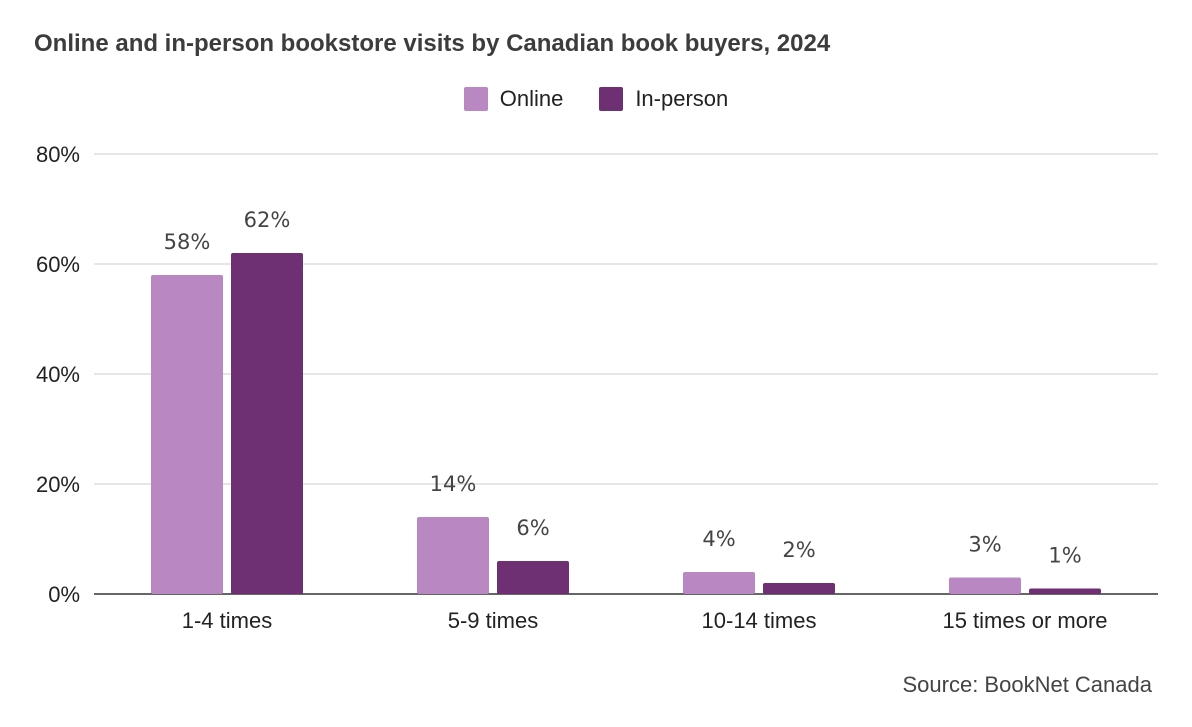  Describe the element at coordinates (58, 154) in the screenshot. I see `y-tick-label: 80%` at that location.